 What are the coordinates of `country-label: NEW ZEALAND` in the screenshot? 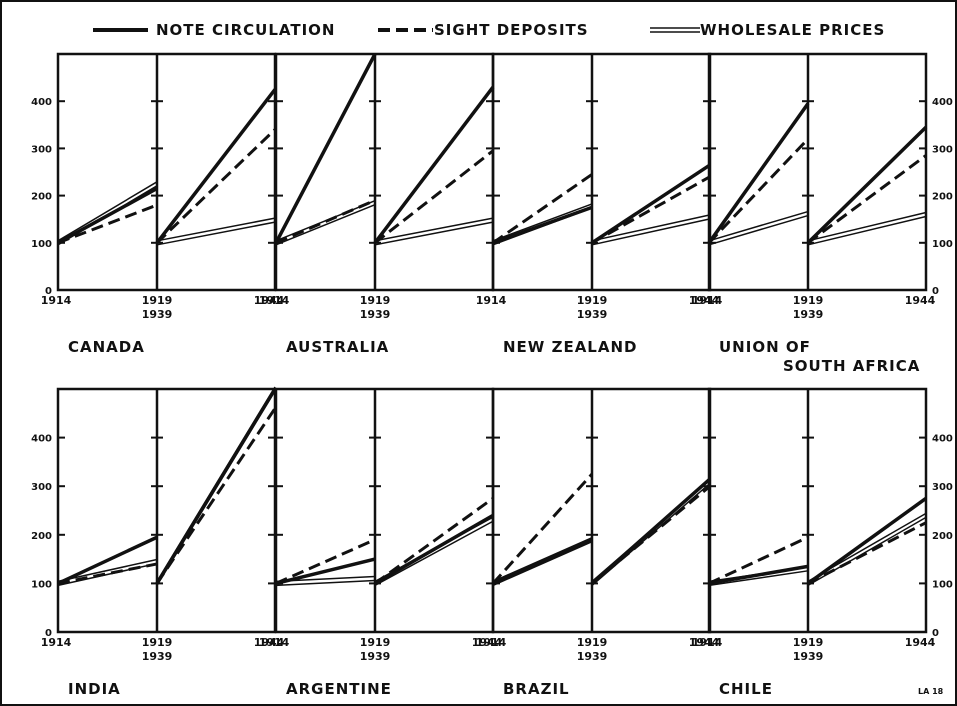 It's located at (570, 347).